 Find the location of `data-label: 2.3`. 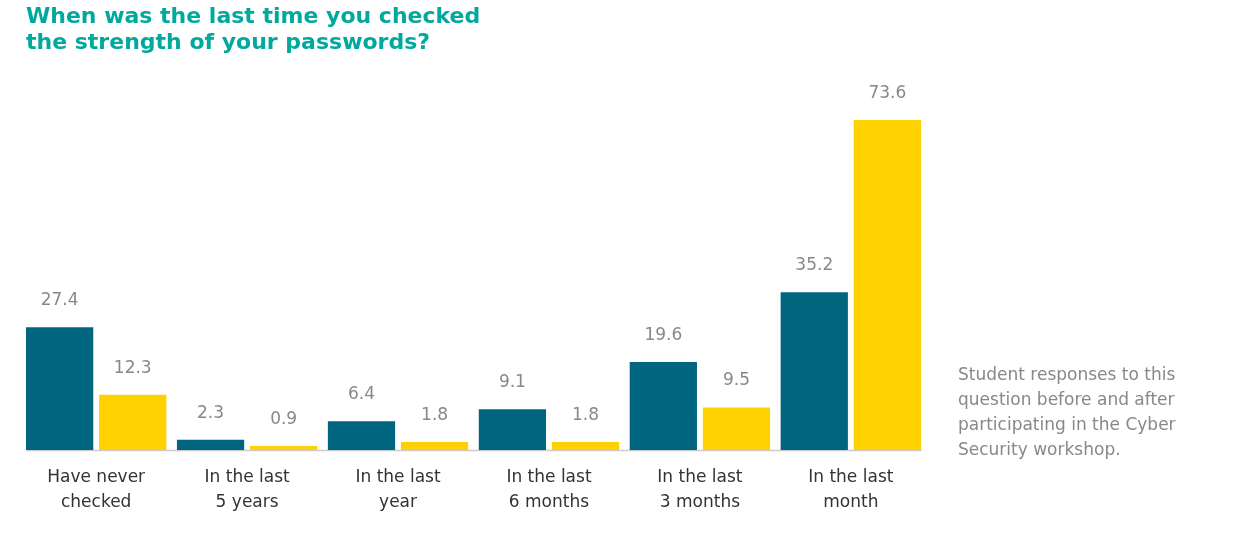

data-label: 2.3 is located at coordinates (211, 411).